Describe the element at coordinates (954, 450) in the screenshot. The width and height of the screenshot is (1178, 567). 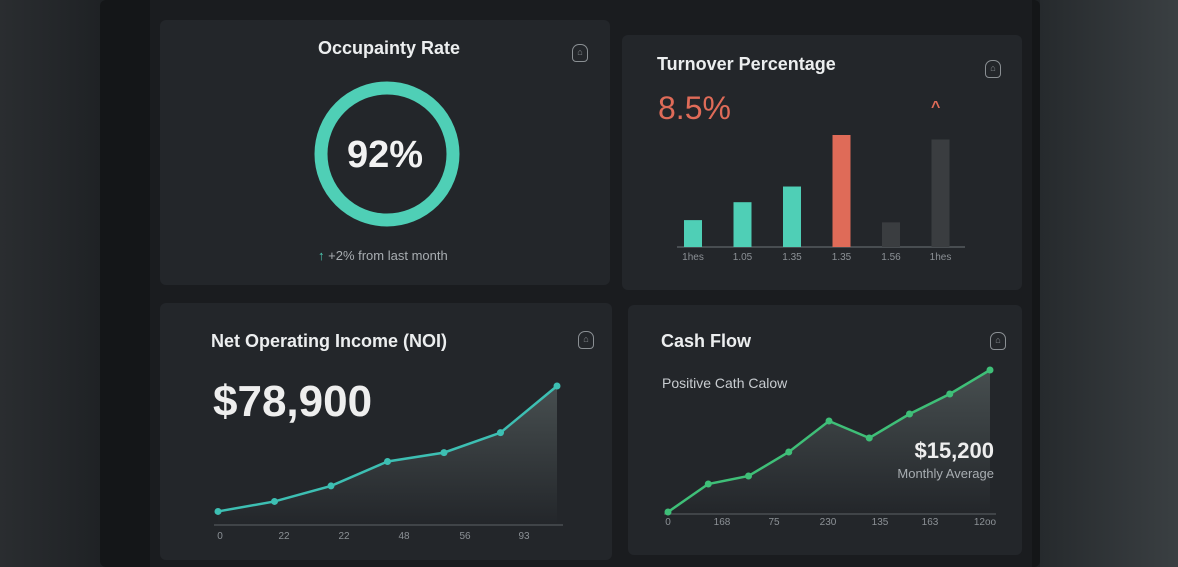
I see `cashflow-value: $15,200` at that location.